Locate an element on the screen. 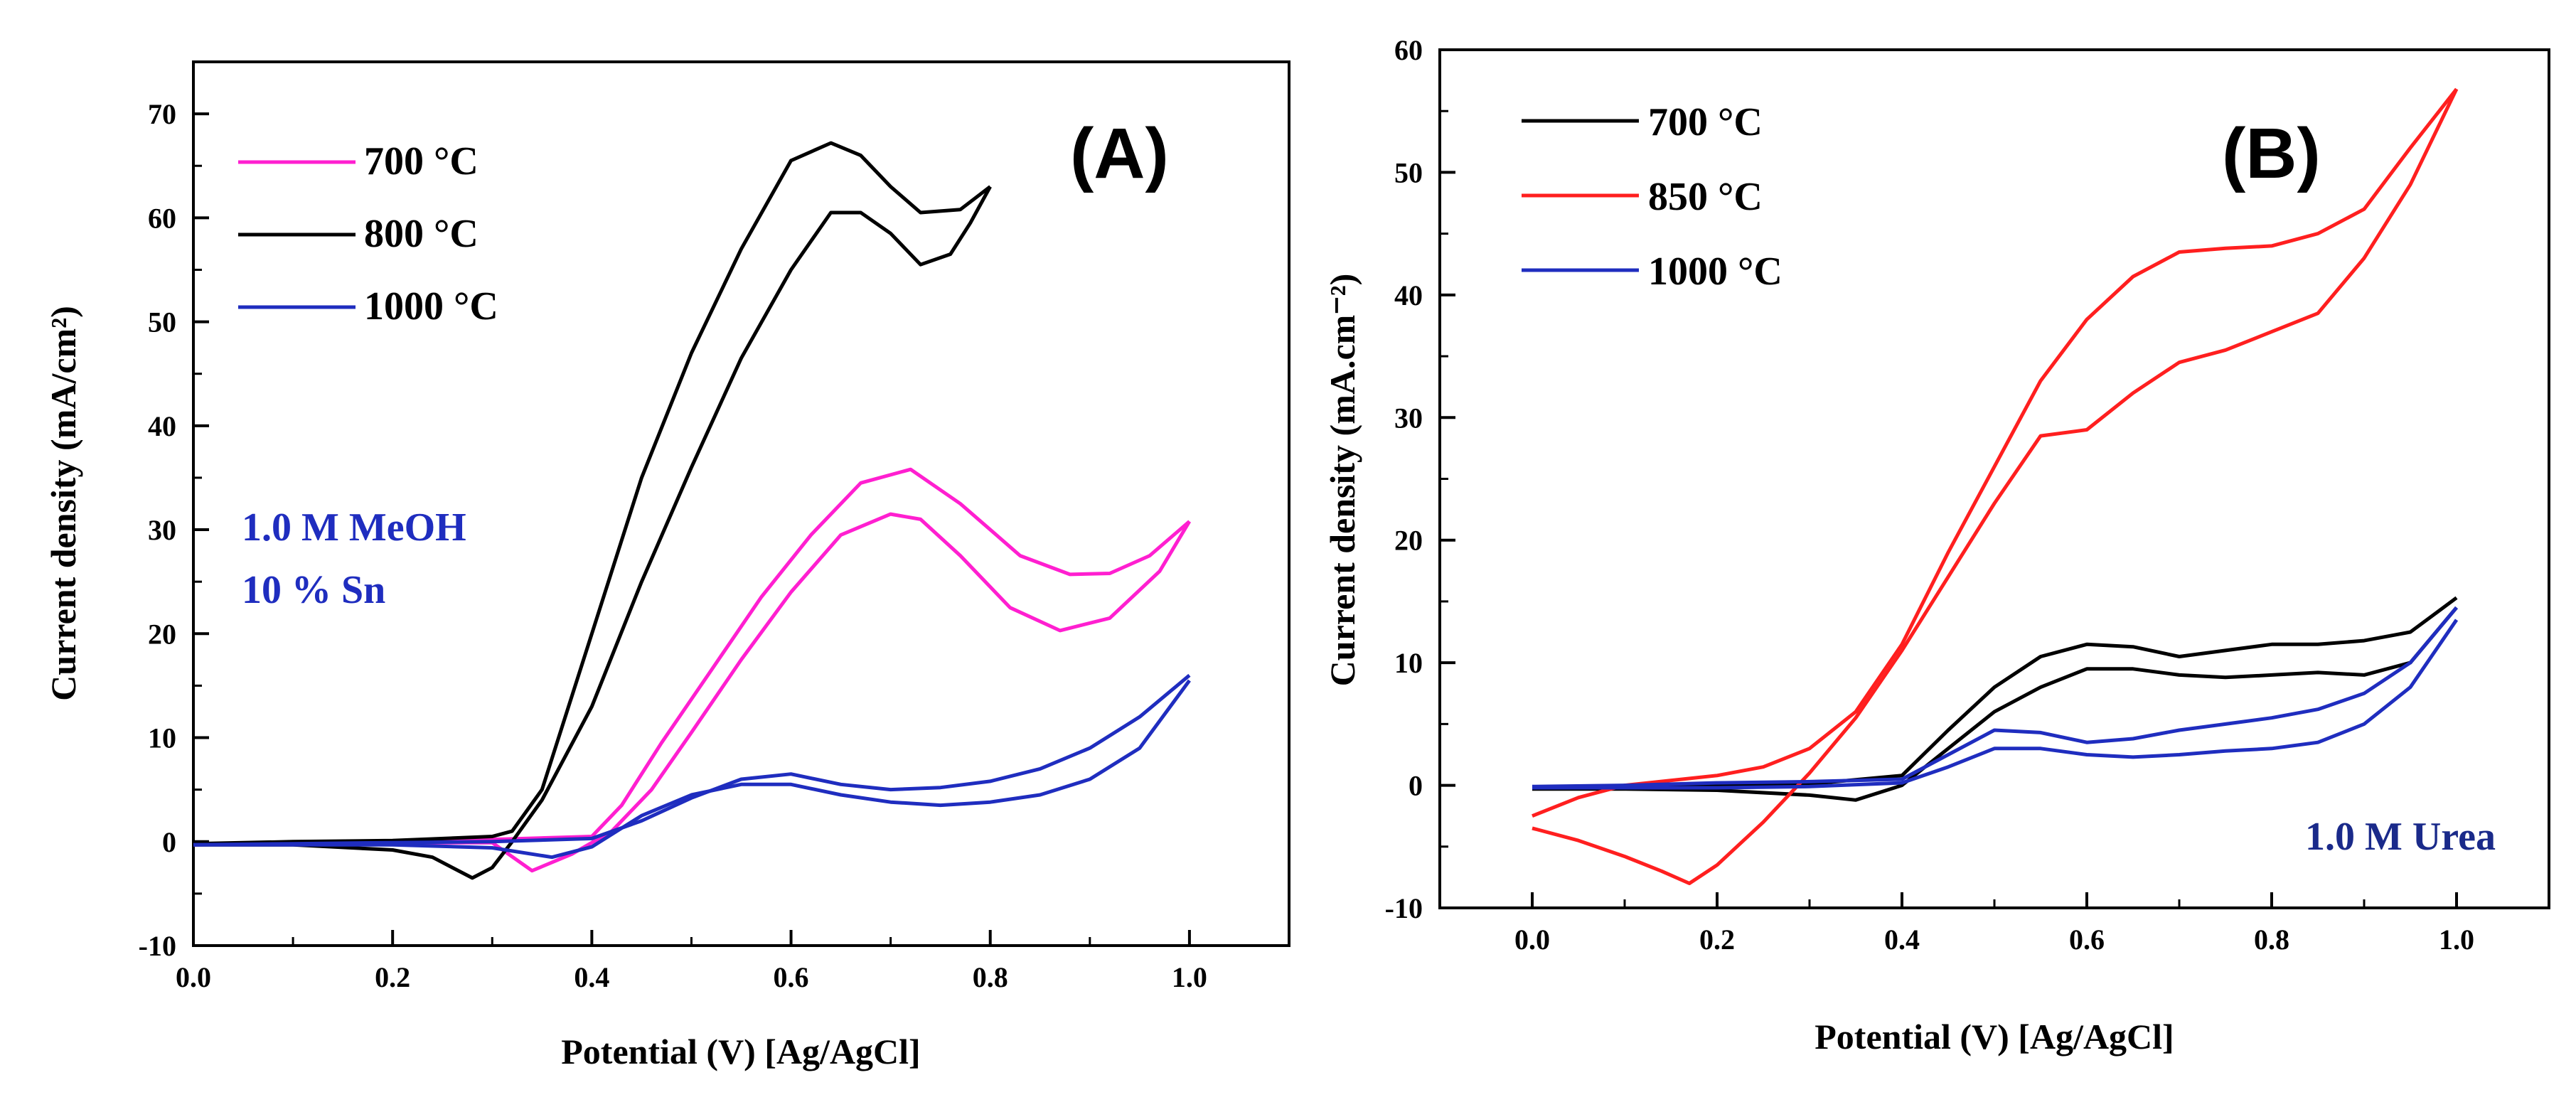  panel-a-x-tick-label: 0.8 is located at coordinates (991, 977).